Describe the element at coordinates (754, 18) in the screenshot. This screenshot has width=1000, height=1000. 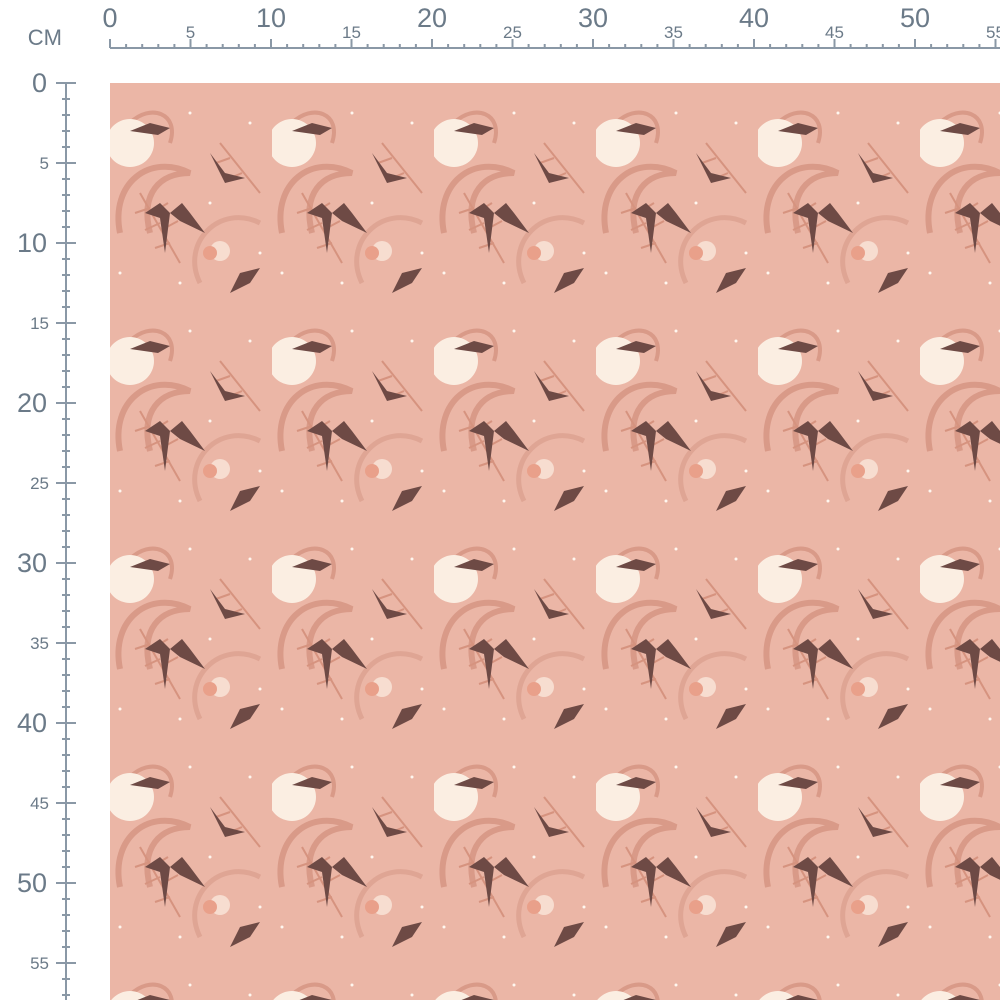
I see `top-ruler-label: 40` at that location.